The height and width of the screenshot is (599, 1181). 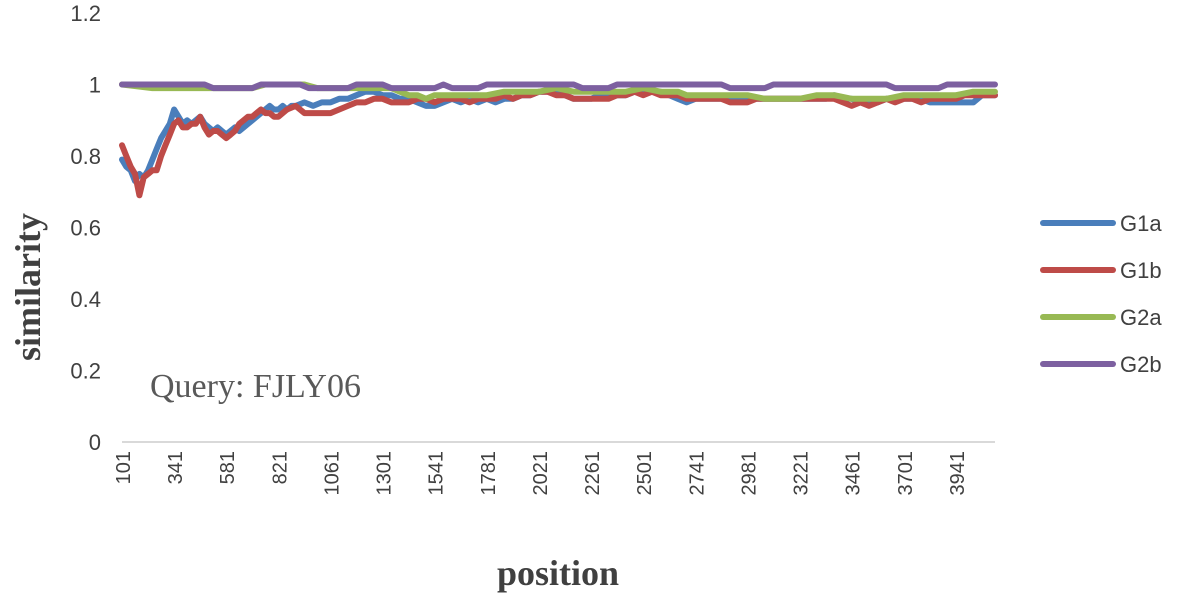 What do you see at coordinates (85, 371) in the screenshot?
I see `y-tick-label: 0.2` at bounding box center [85, 371].